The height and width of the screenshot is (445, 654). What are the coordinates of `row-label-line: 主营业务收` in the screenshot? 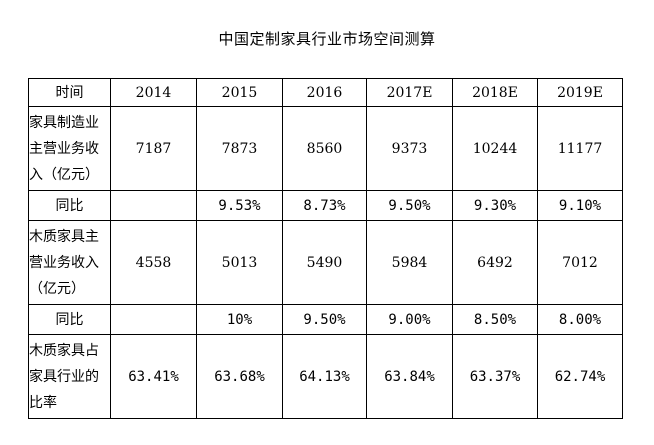 It's located at (64, 148).